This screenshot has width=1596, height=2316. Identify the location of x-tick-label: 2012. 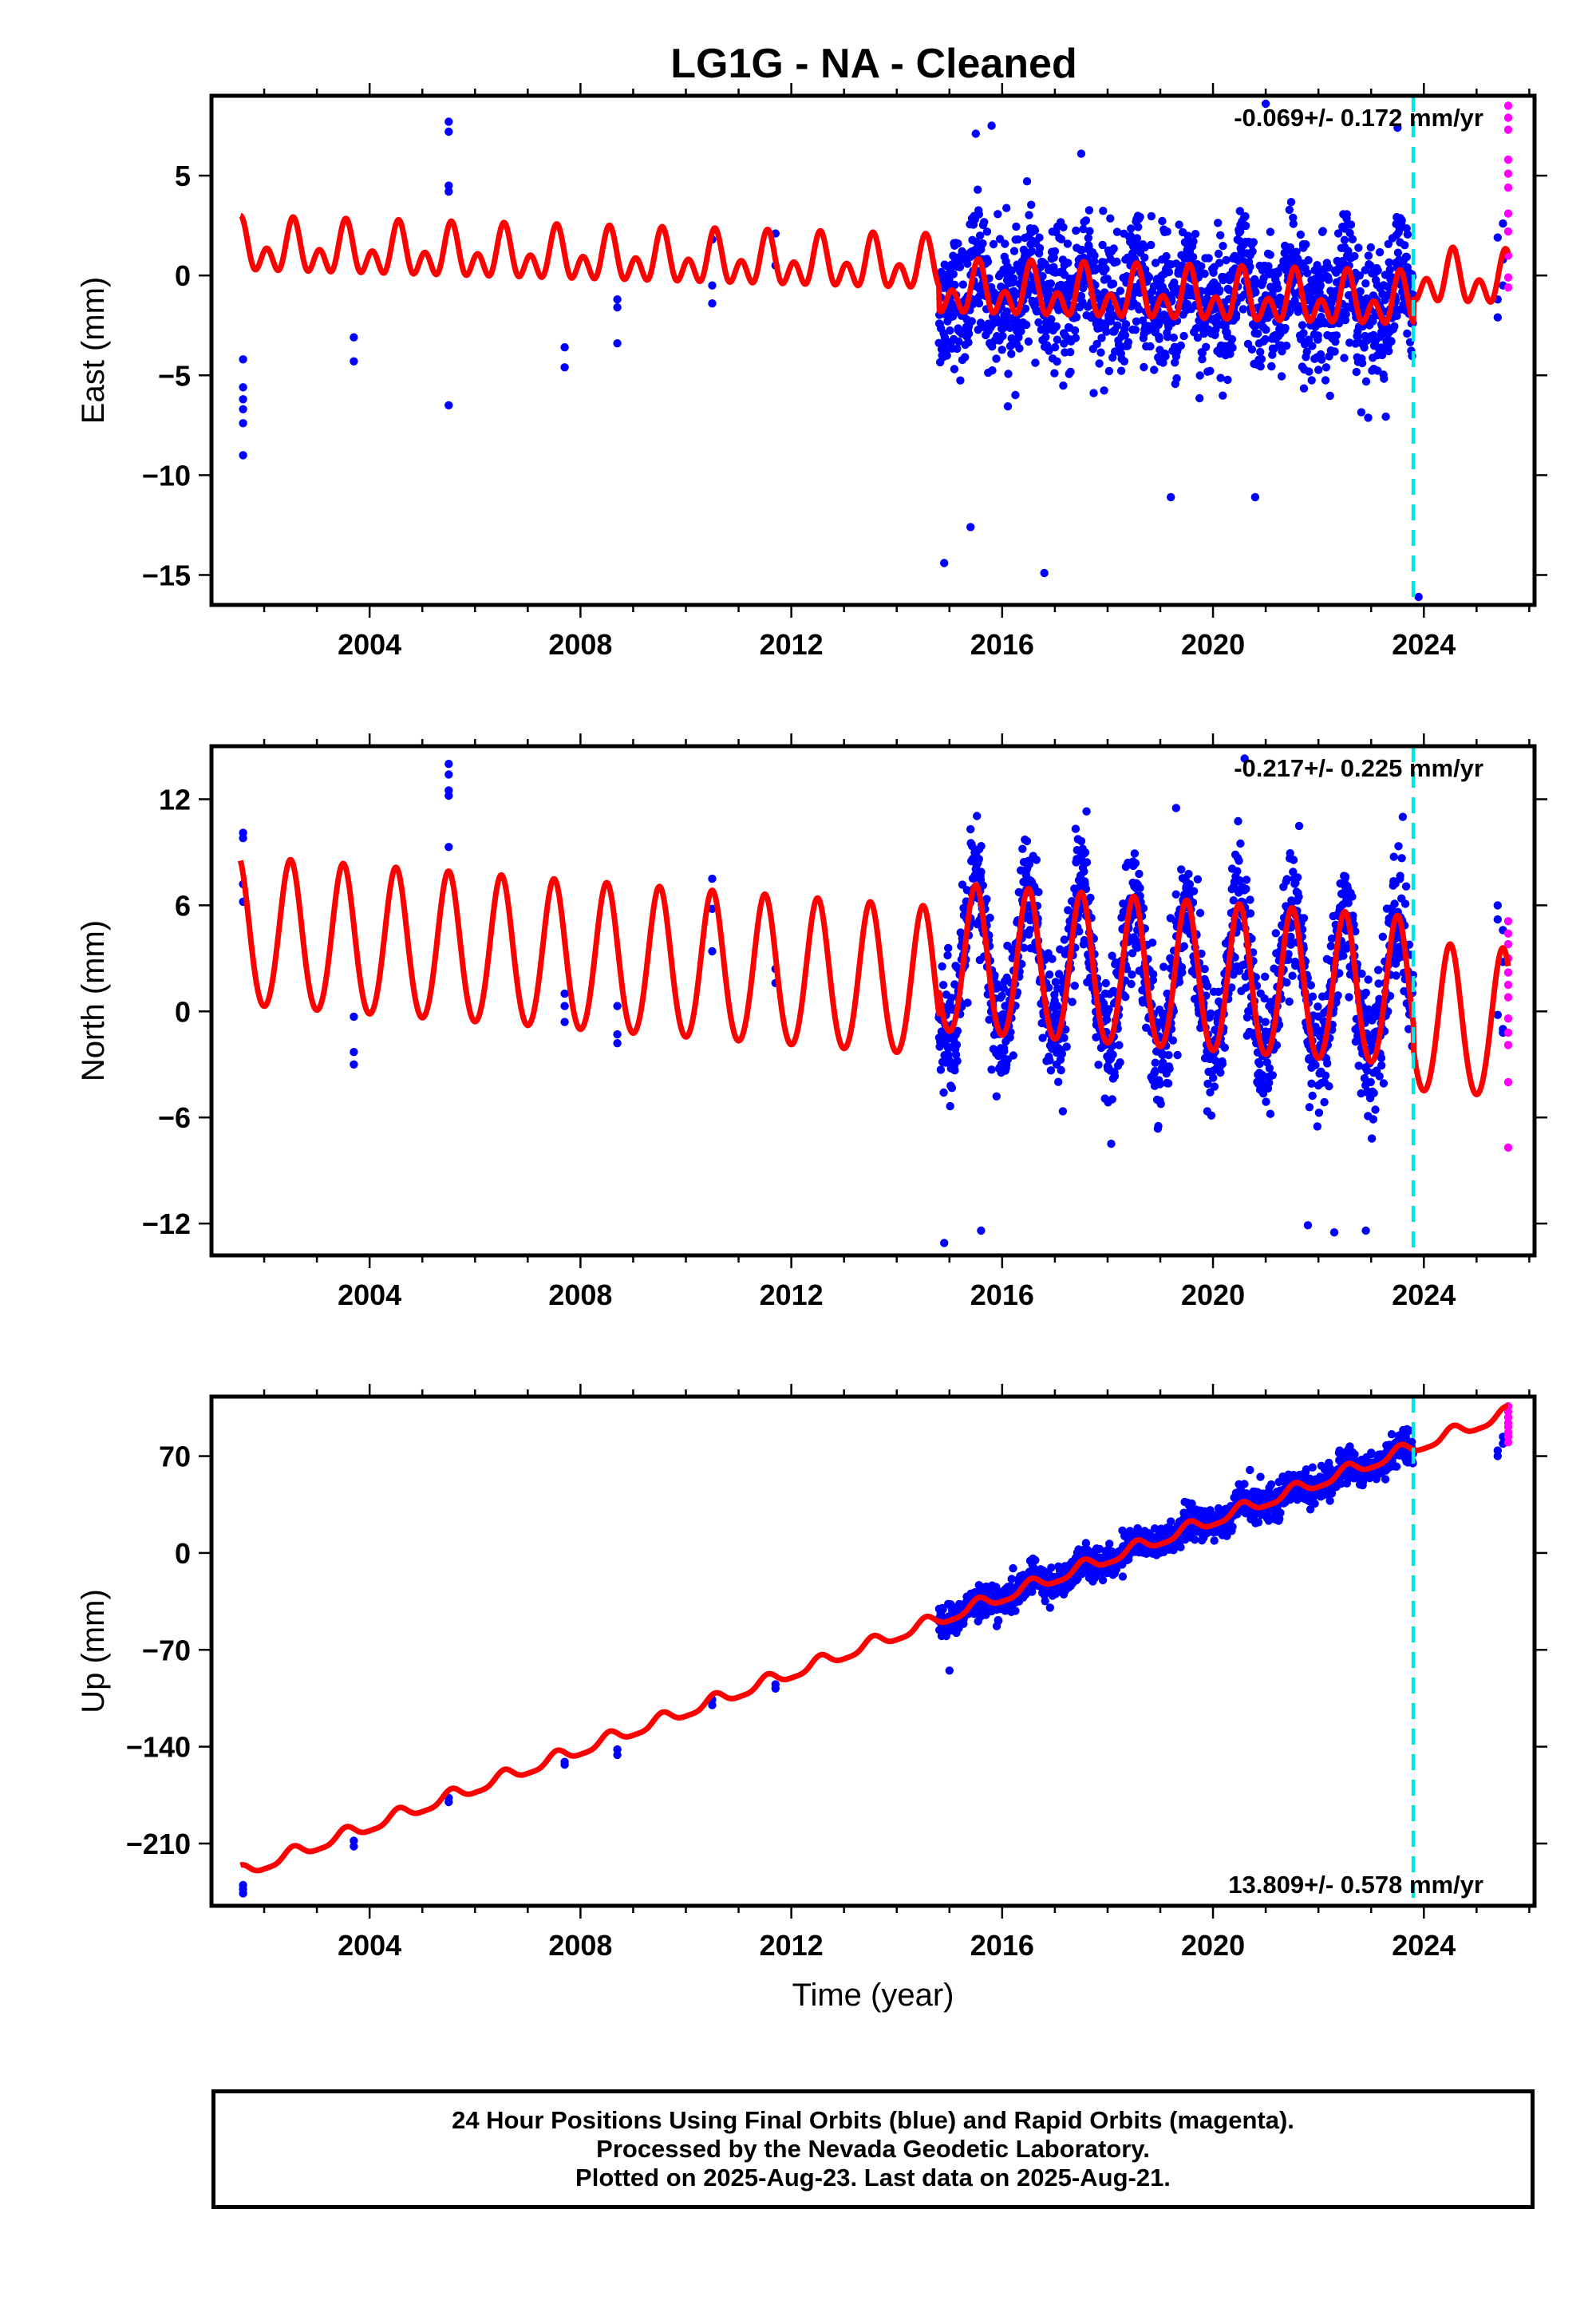
(792, 644).